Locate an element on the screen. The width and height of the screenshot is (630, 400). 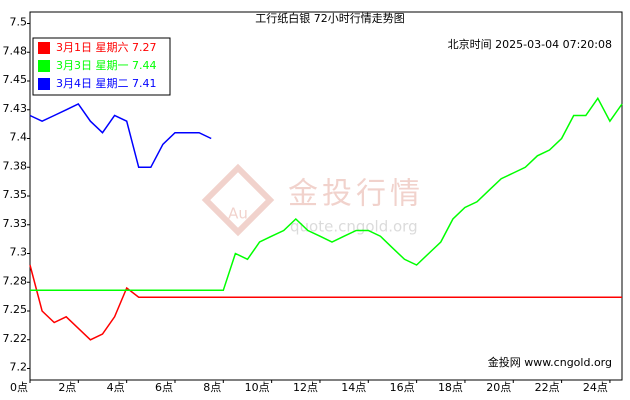
y-tick-label: 7.22 is located at coordinates (15, 338).